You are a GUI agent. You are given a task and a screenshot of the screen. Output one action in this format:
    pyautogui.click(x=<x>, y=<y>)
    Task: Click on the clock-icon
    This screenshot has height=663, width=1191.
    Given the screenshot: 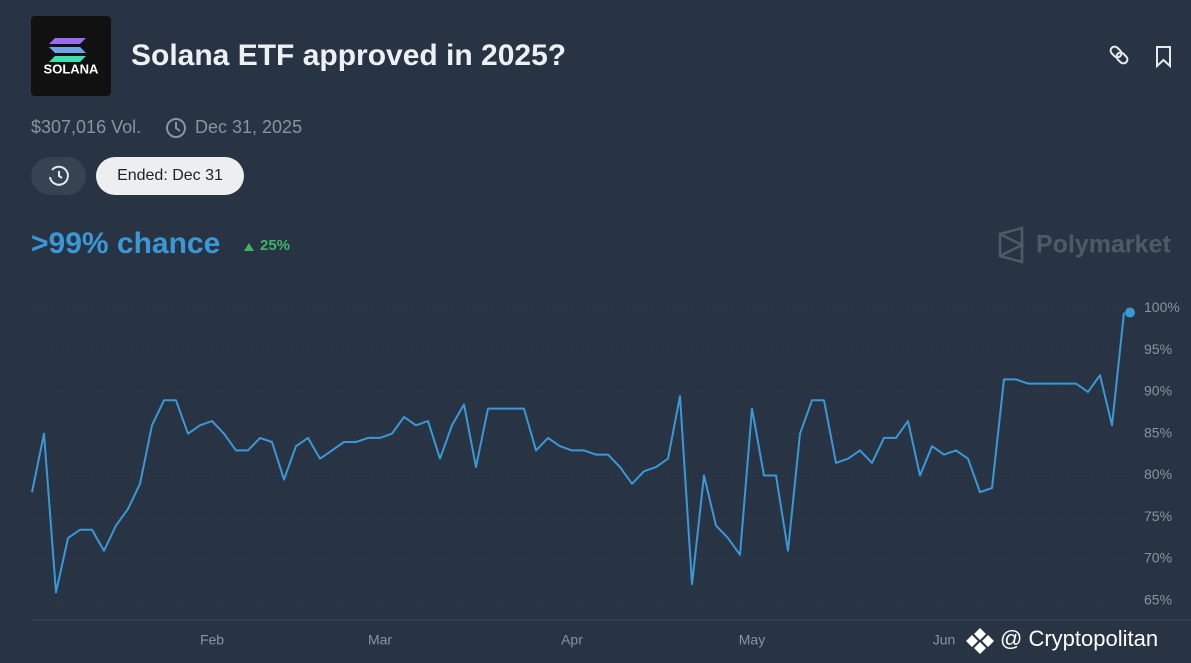 What is the action you would take?
    pyautogui.click(x=176, y=128)
    